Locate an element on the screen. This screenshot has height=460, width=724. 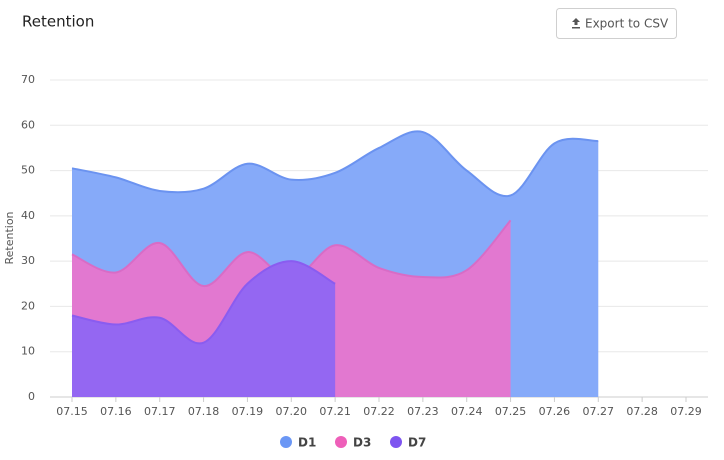
x-tick-label: 07.15 is located at coordinates (72, 411).